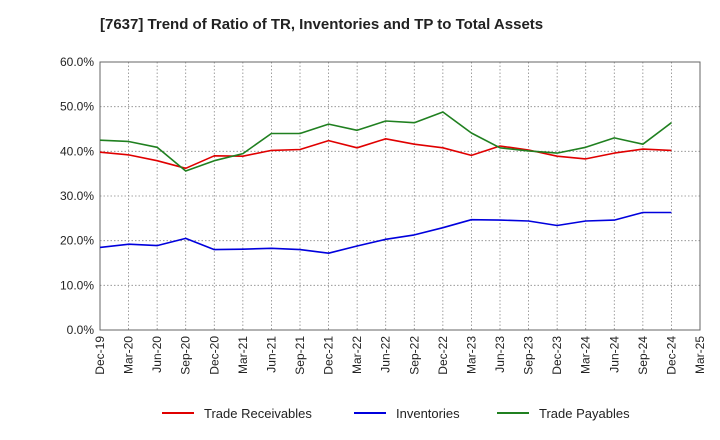  Describe the element at coordinates (385, 154) in the screenshot. I see `series-line-trade-receivables` at that location.